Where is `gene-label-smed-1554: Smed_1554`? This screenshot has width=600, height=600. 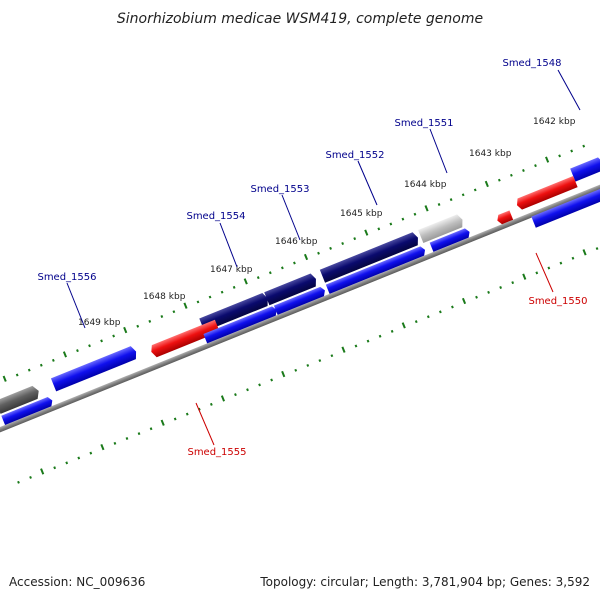 gene-label-smed-1554: Smed_1554 is located at coordinates (215, 216).